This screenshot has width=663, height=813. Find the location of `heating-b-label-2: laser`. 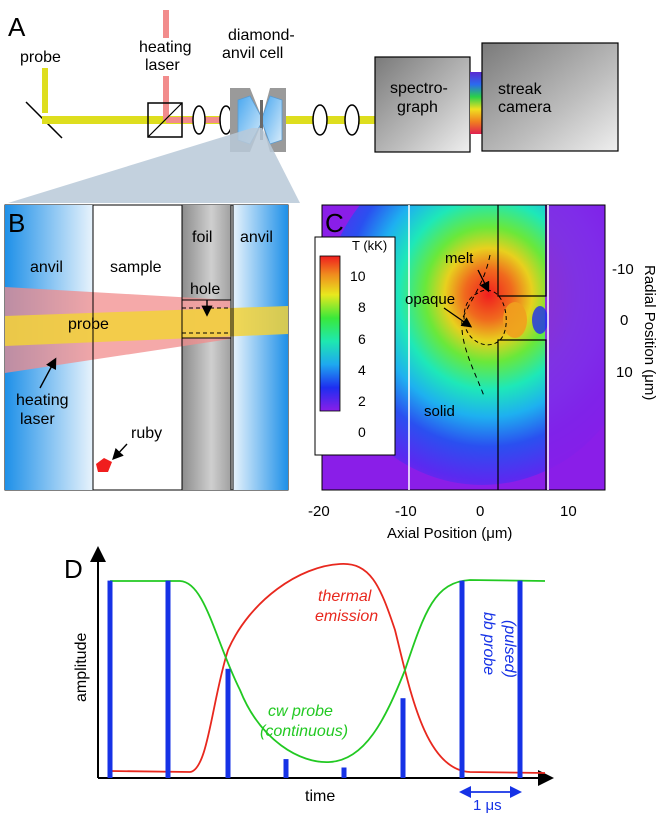

heating-b-label-2: laser is located at coordinates (37, 419).